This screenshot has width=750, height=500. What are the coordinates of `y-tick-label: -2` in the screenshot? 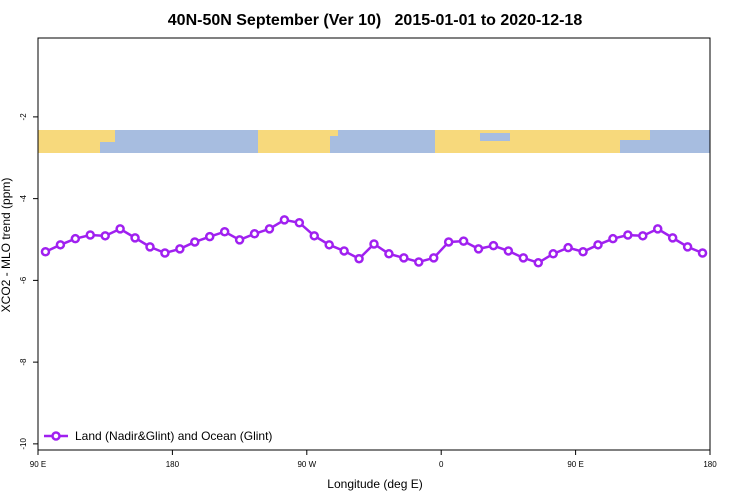 It's located at (23, 117).